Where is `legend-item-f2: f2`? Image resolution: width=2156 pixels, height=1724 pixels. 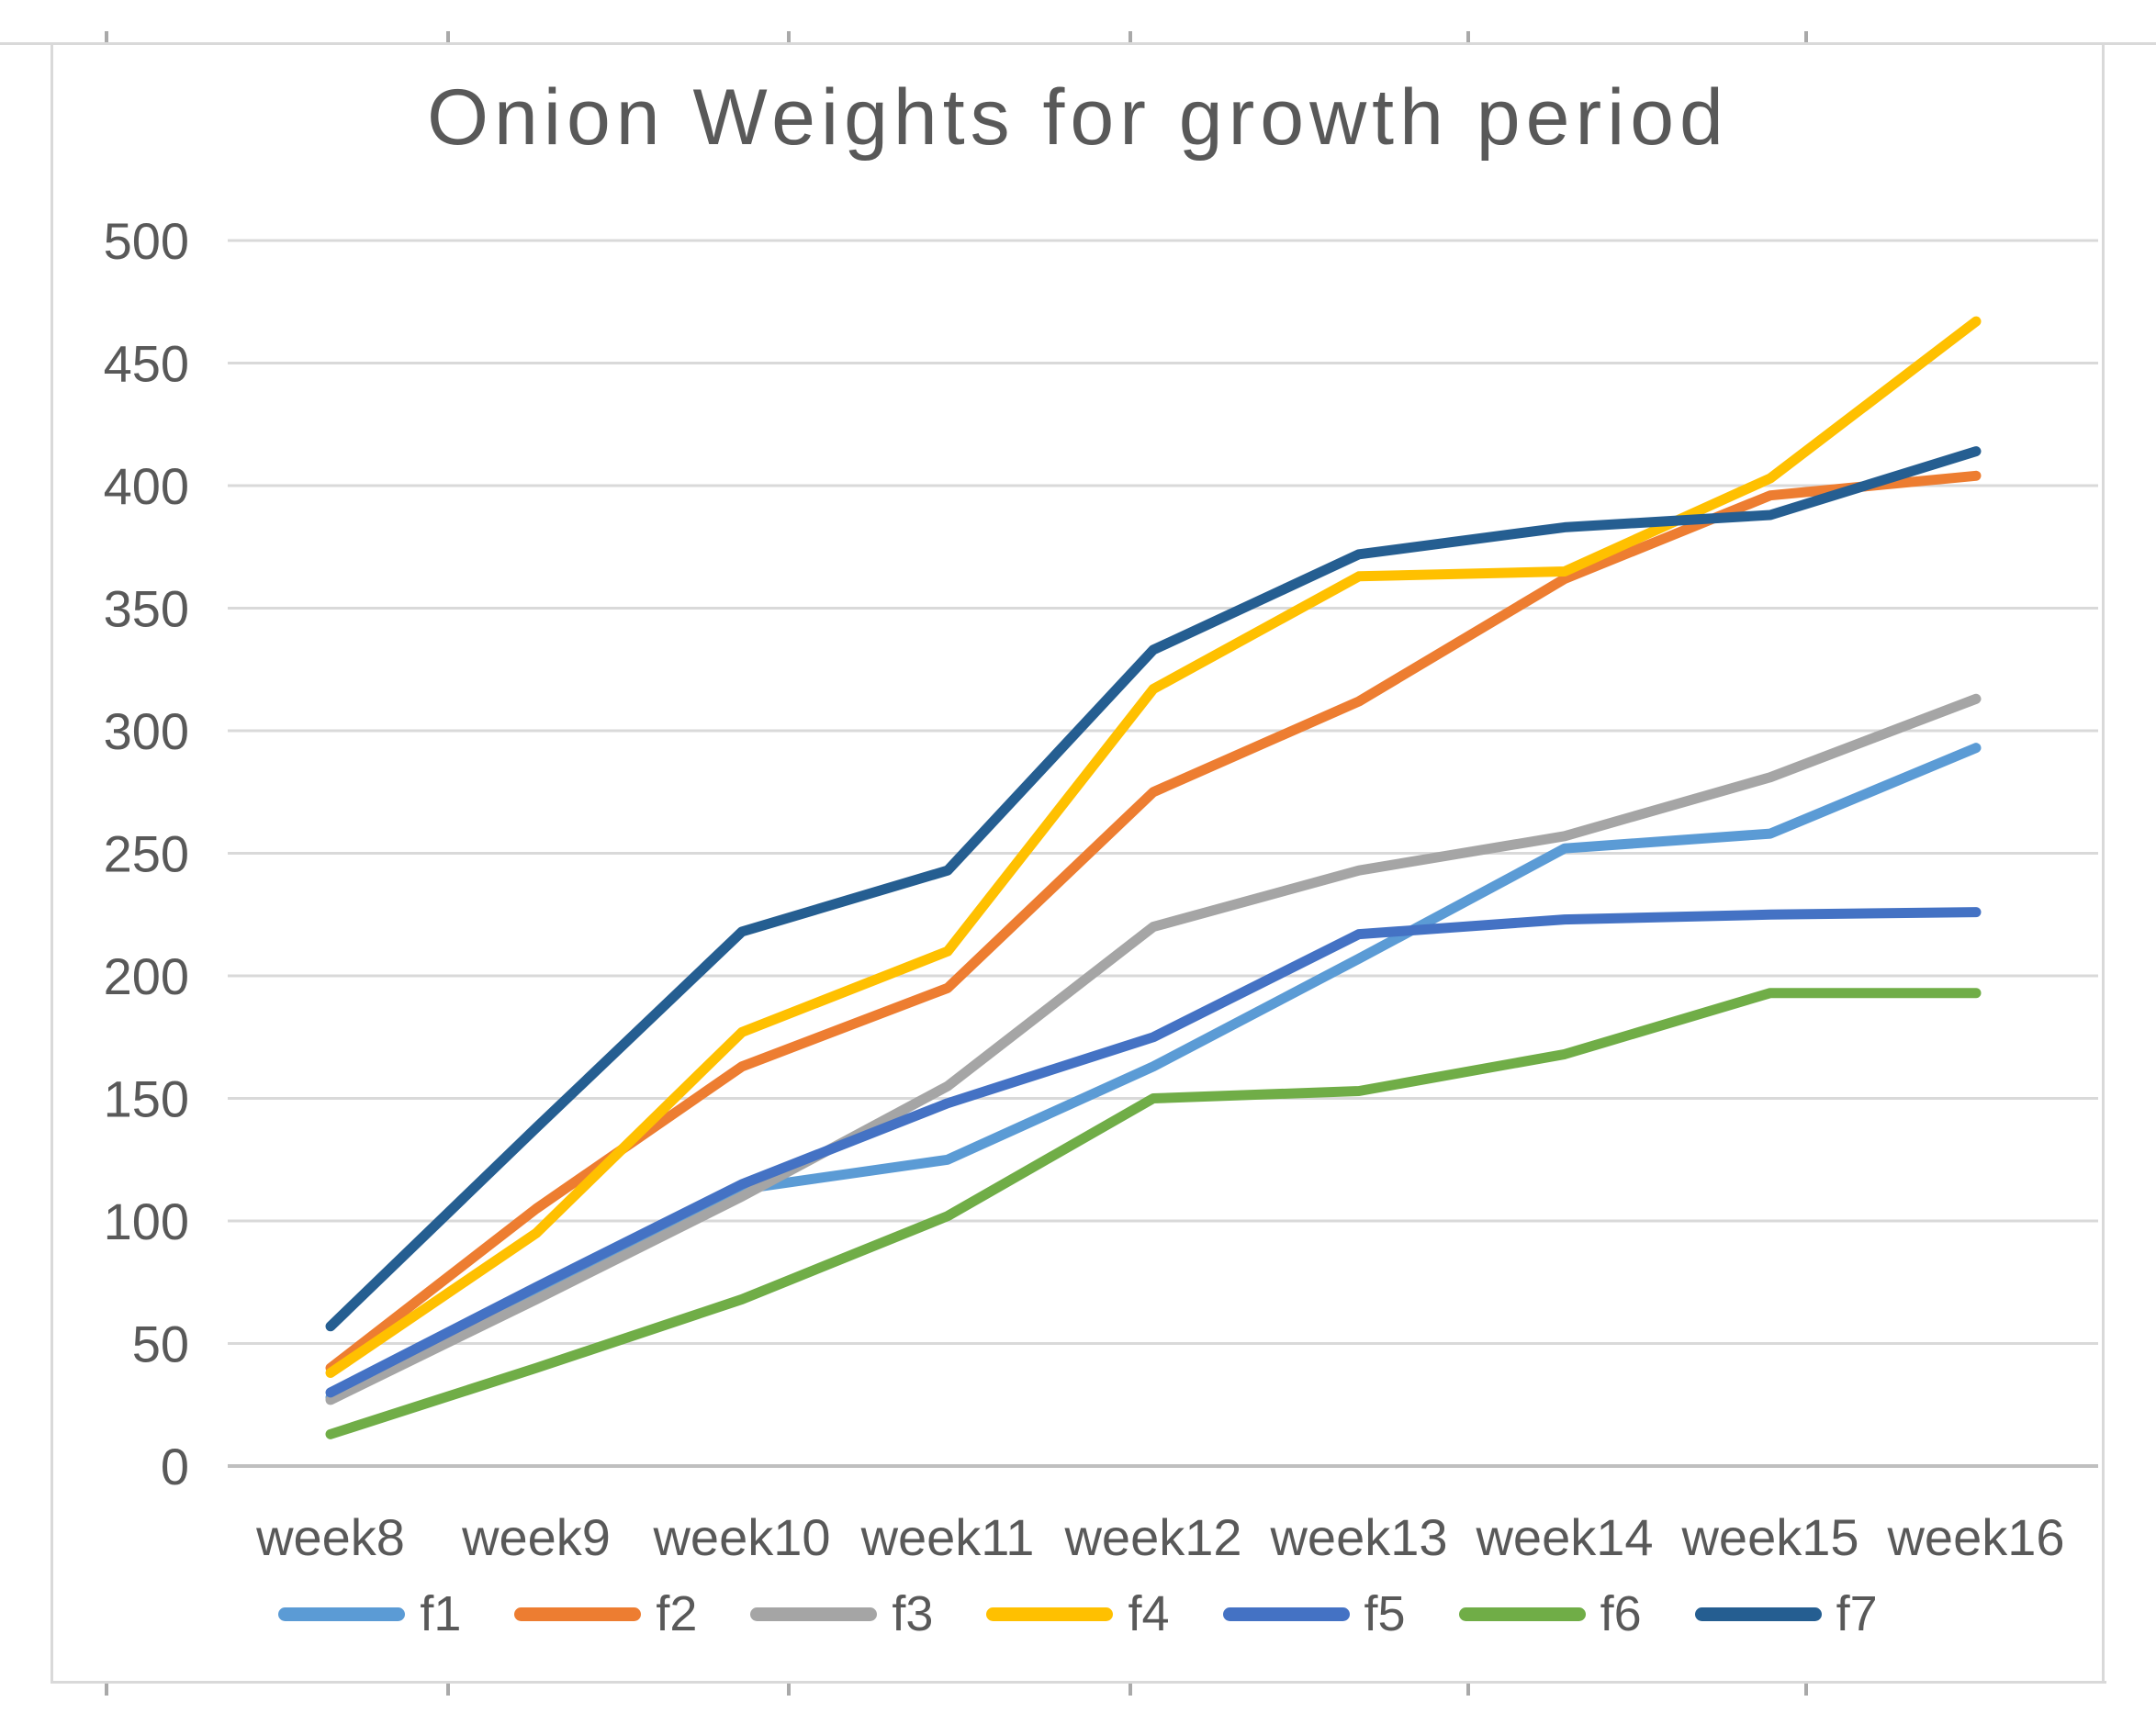
legend-item-f2: f2 is located at coordinates (606, 1613).